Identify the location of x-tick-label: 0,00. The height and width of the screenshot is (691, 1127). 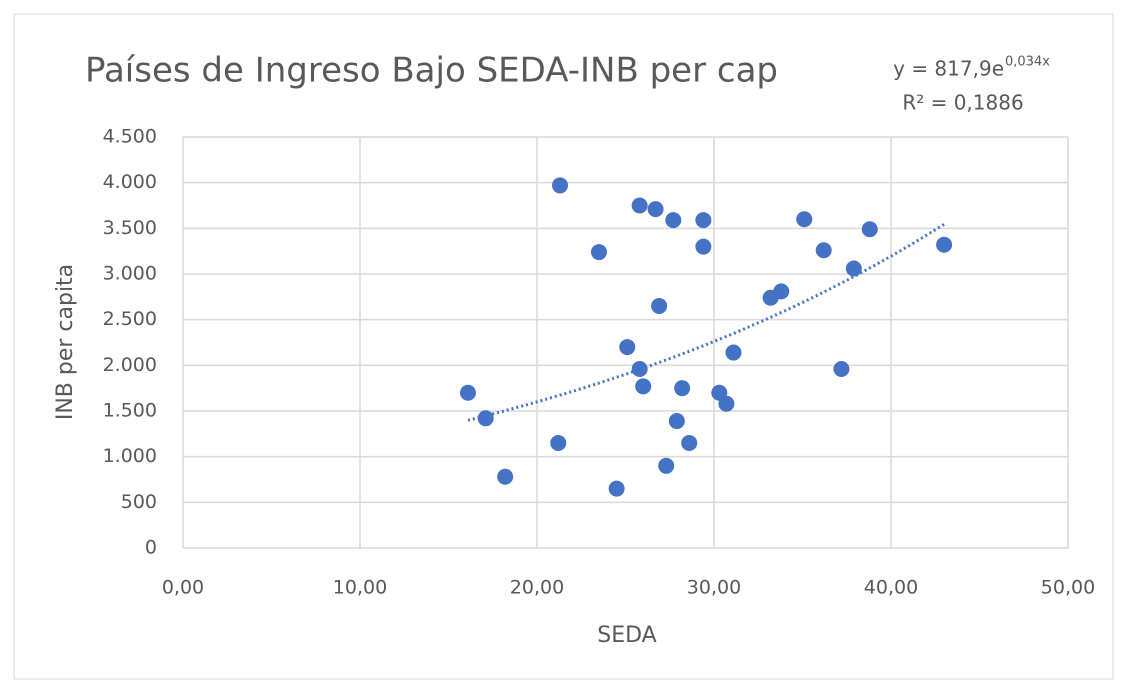
(183, 588).